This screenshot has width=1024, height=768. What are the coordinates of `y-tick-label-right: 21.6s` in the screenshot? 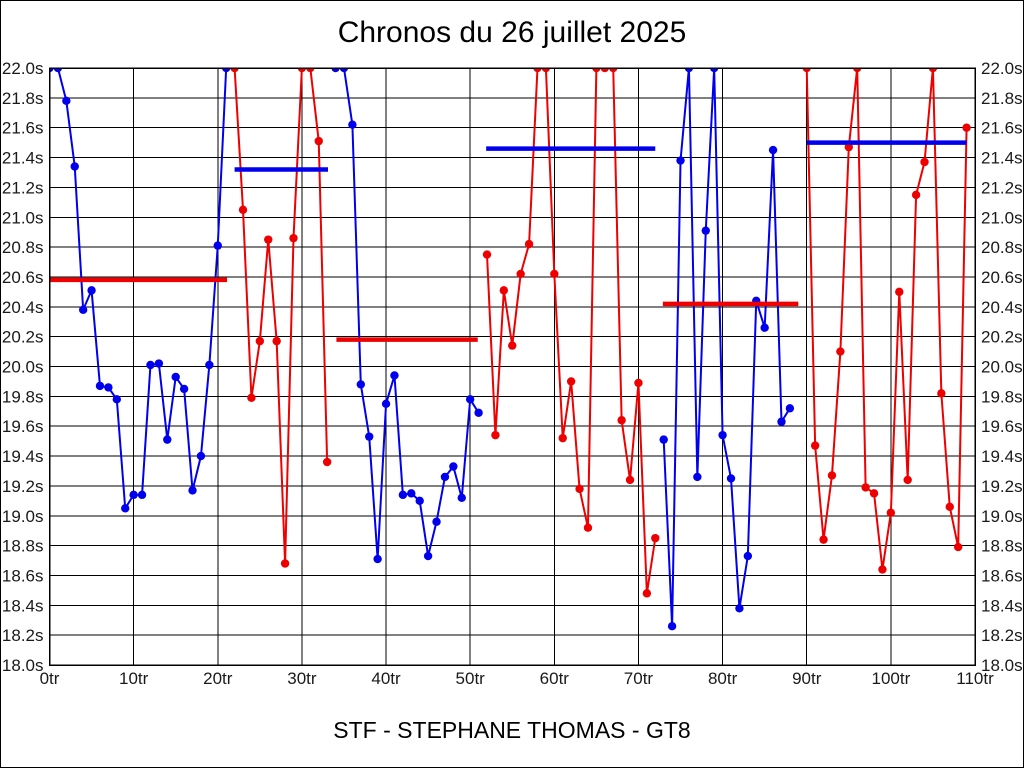 It's located at (1002, 128).